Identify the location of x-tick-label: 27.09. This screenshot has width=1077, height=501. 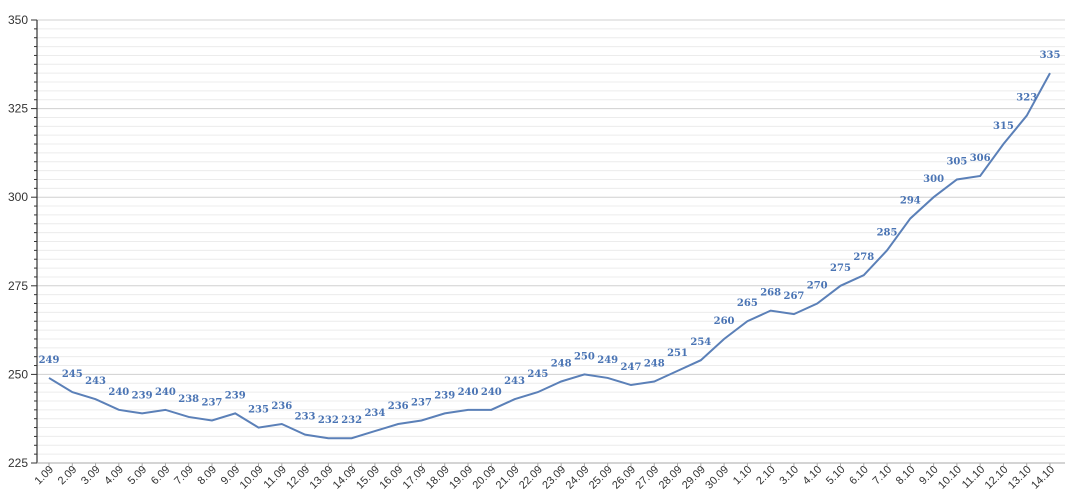
(647, 478).